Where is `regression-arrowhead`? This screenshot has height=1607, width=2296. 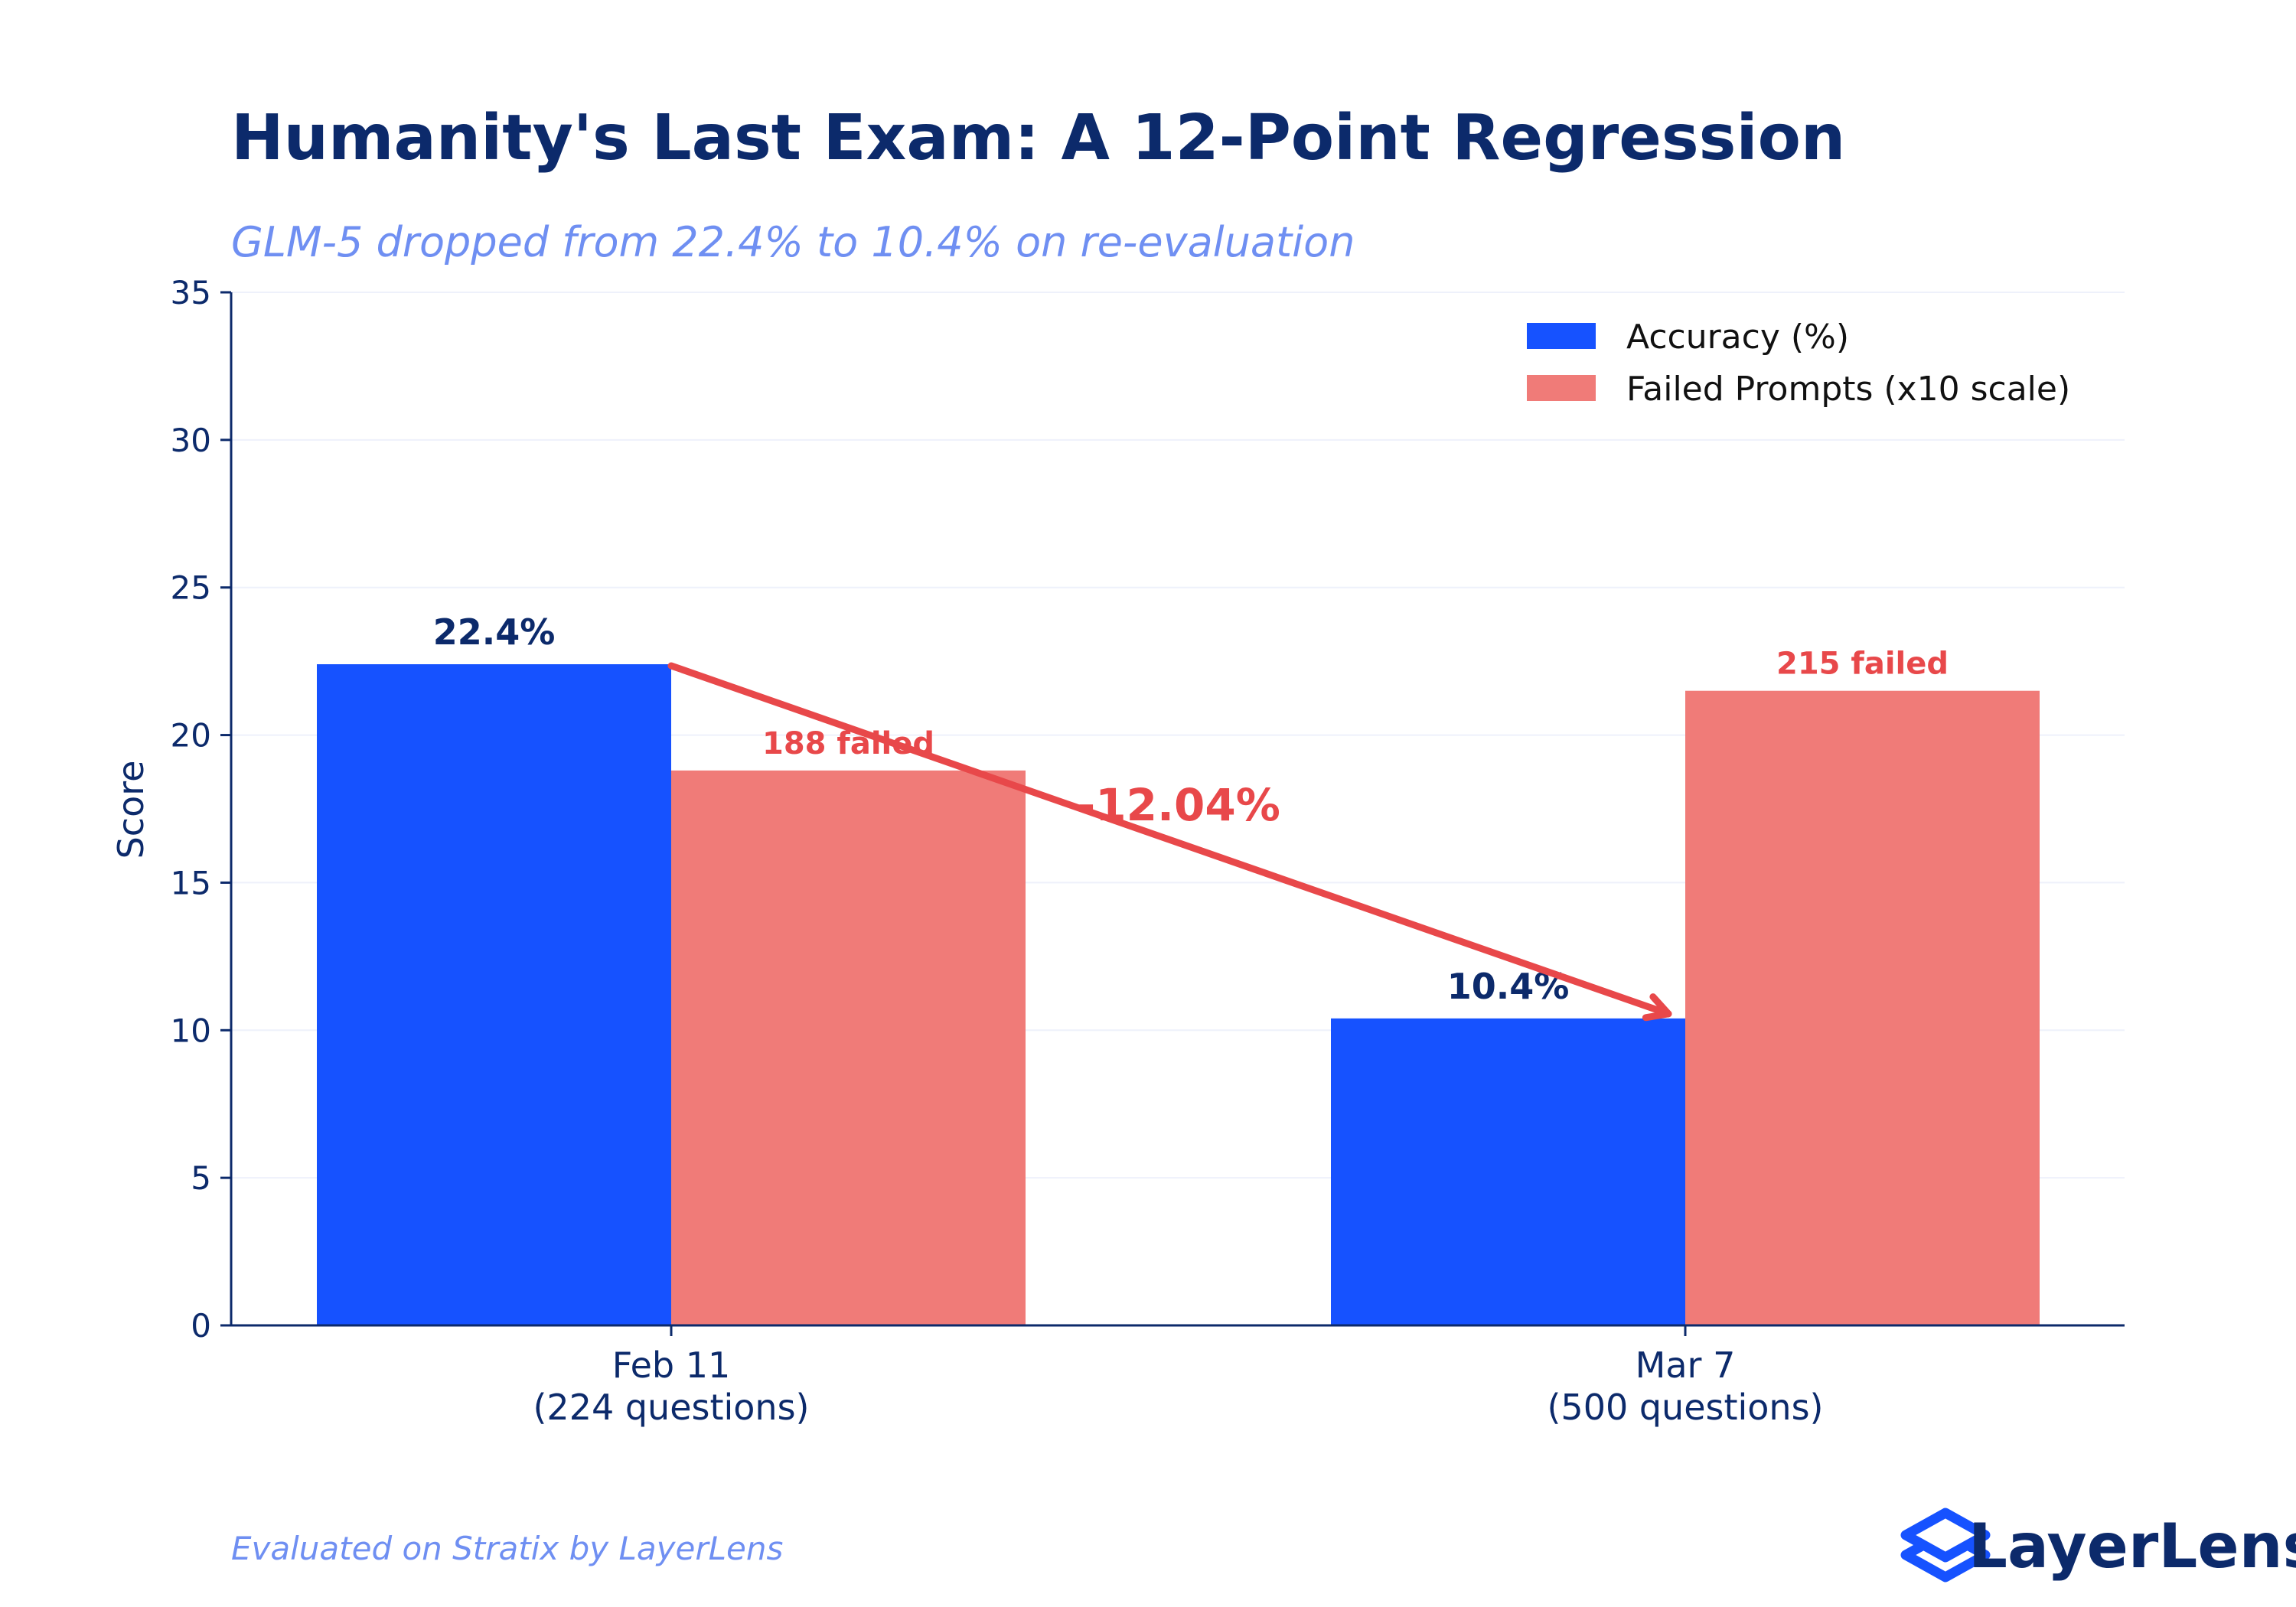 regression-arrowhead is located at coordinates (1657, 1008).